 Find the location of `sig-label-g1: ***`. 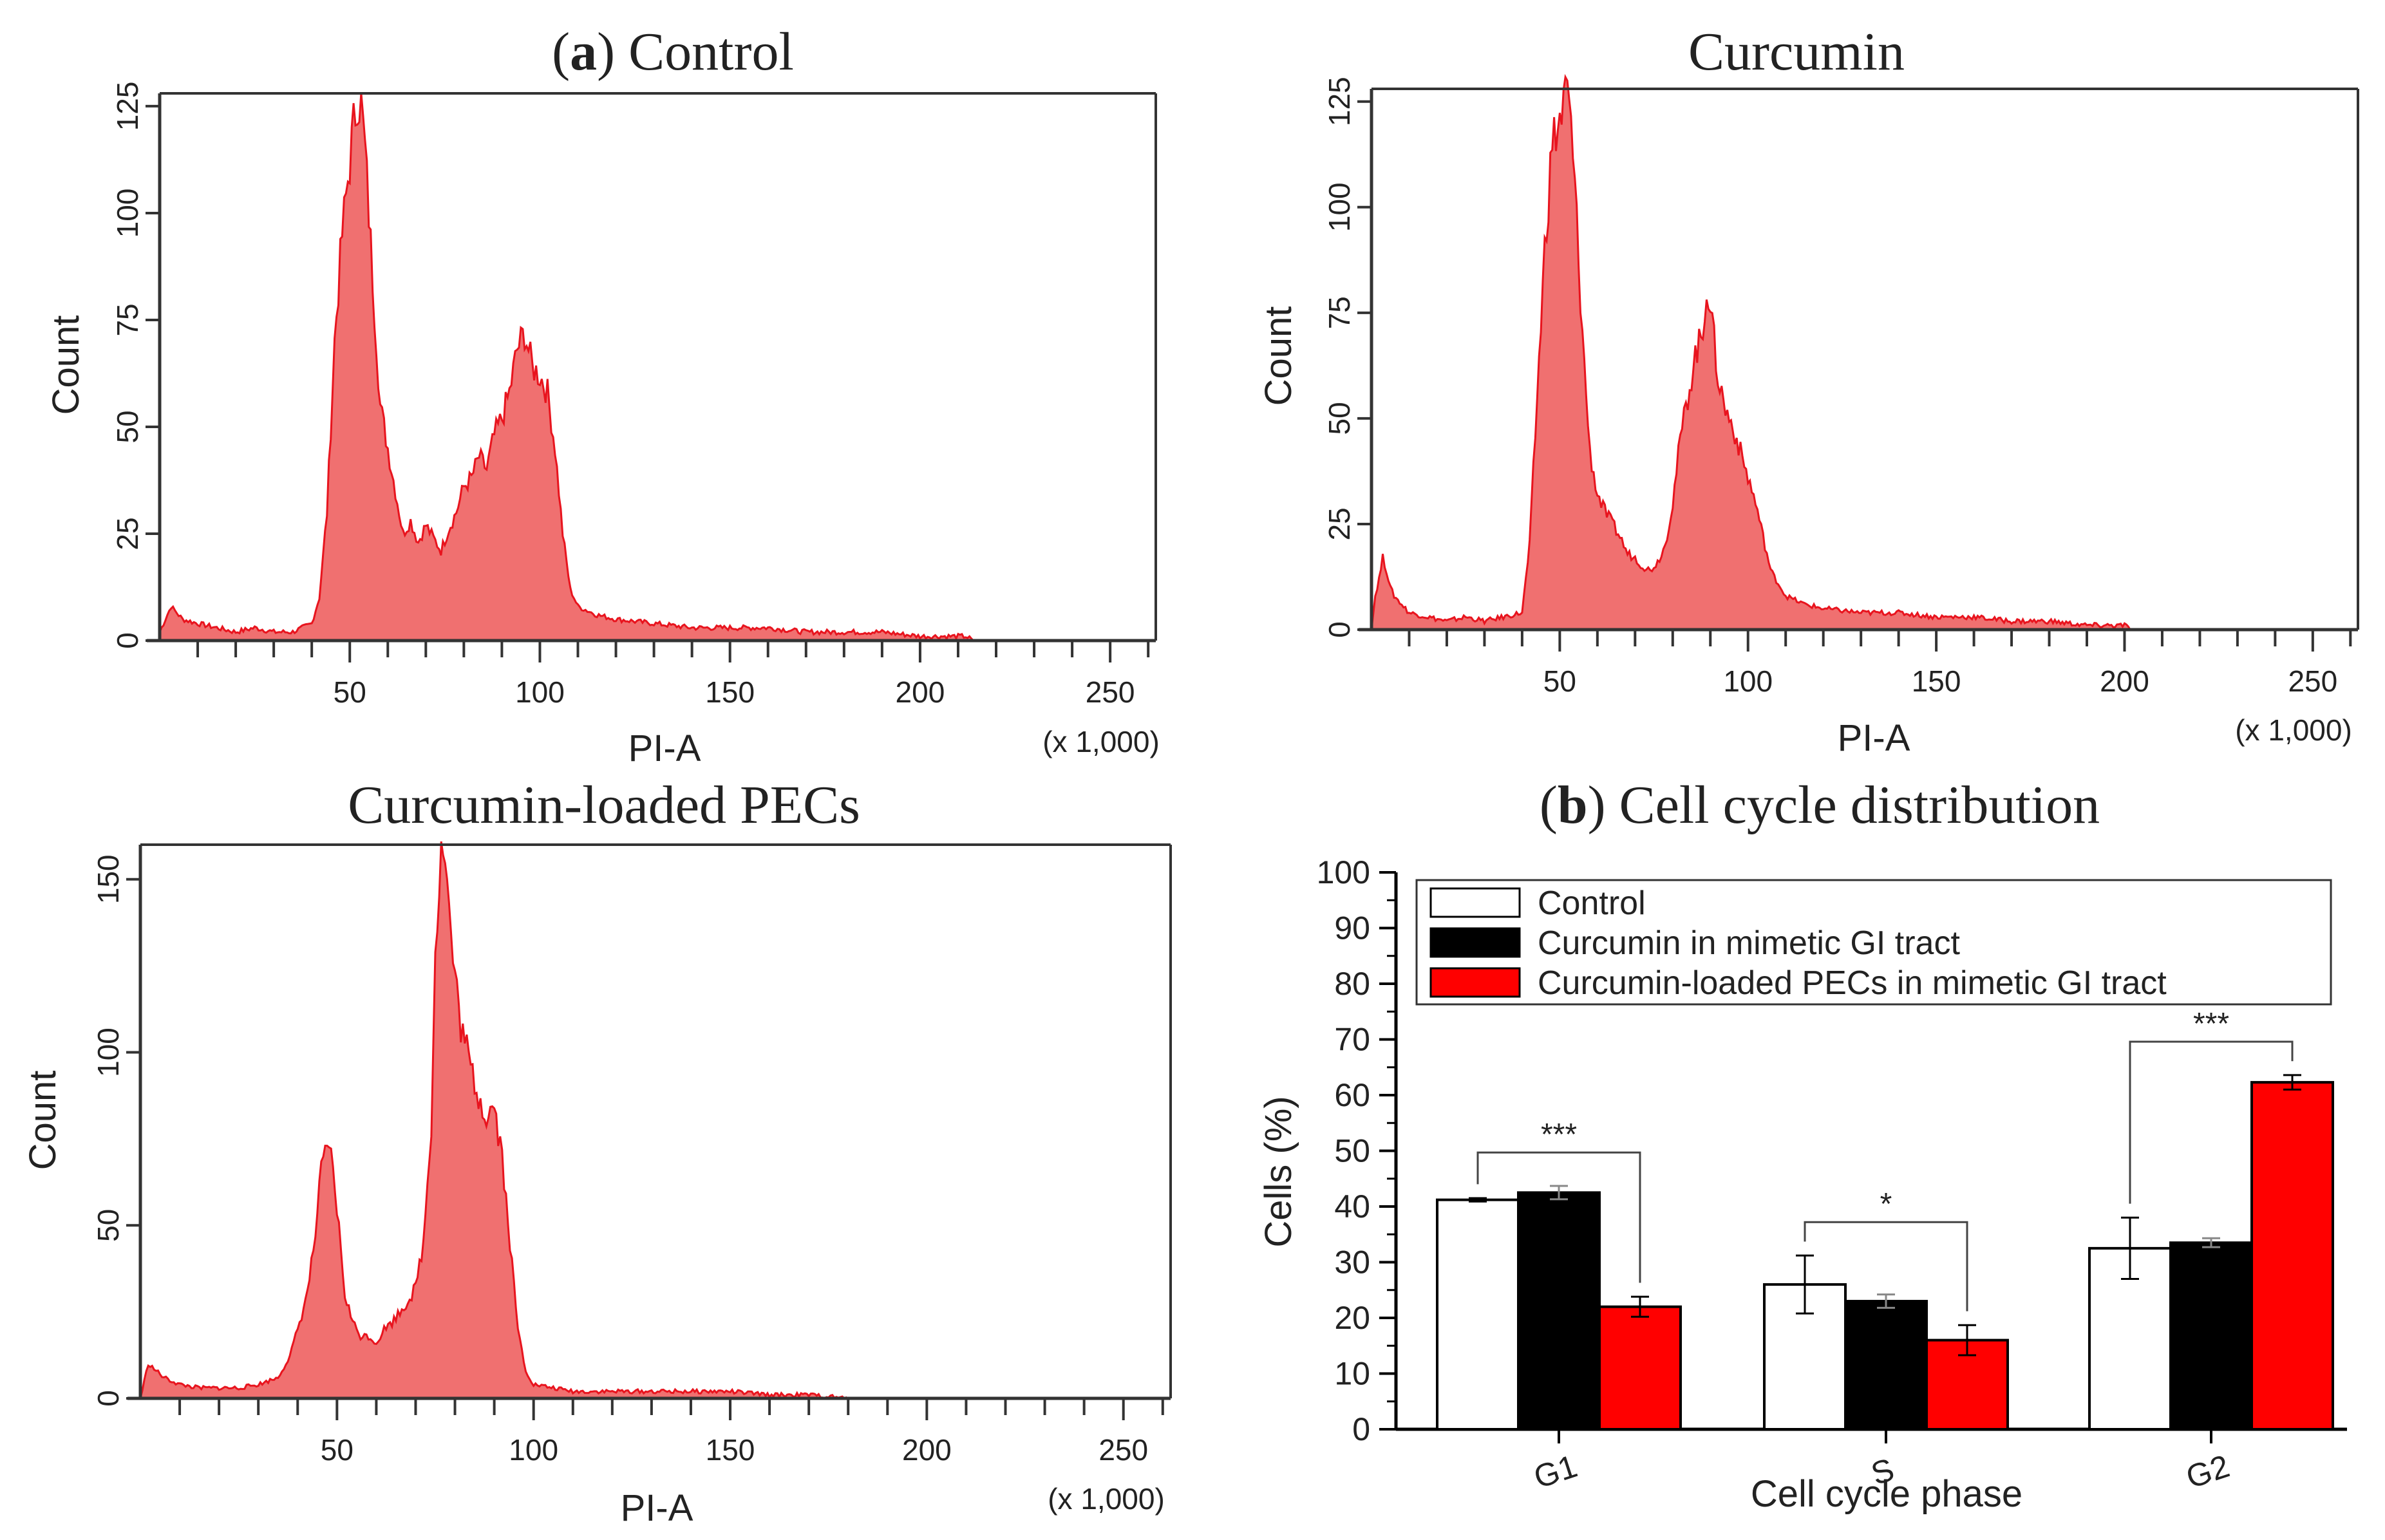

sig-label-g1: *** is located at coordinates (1559, 1135).